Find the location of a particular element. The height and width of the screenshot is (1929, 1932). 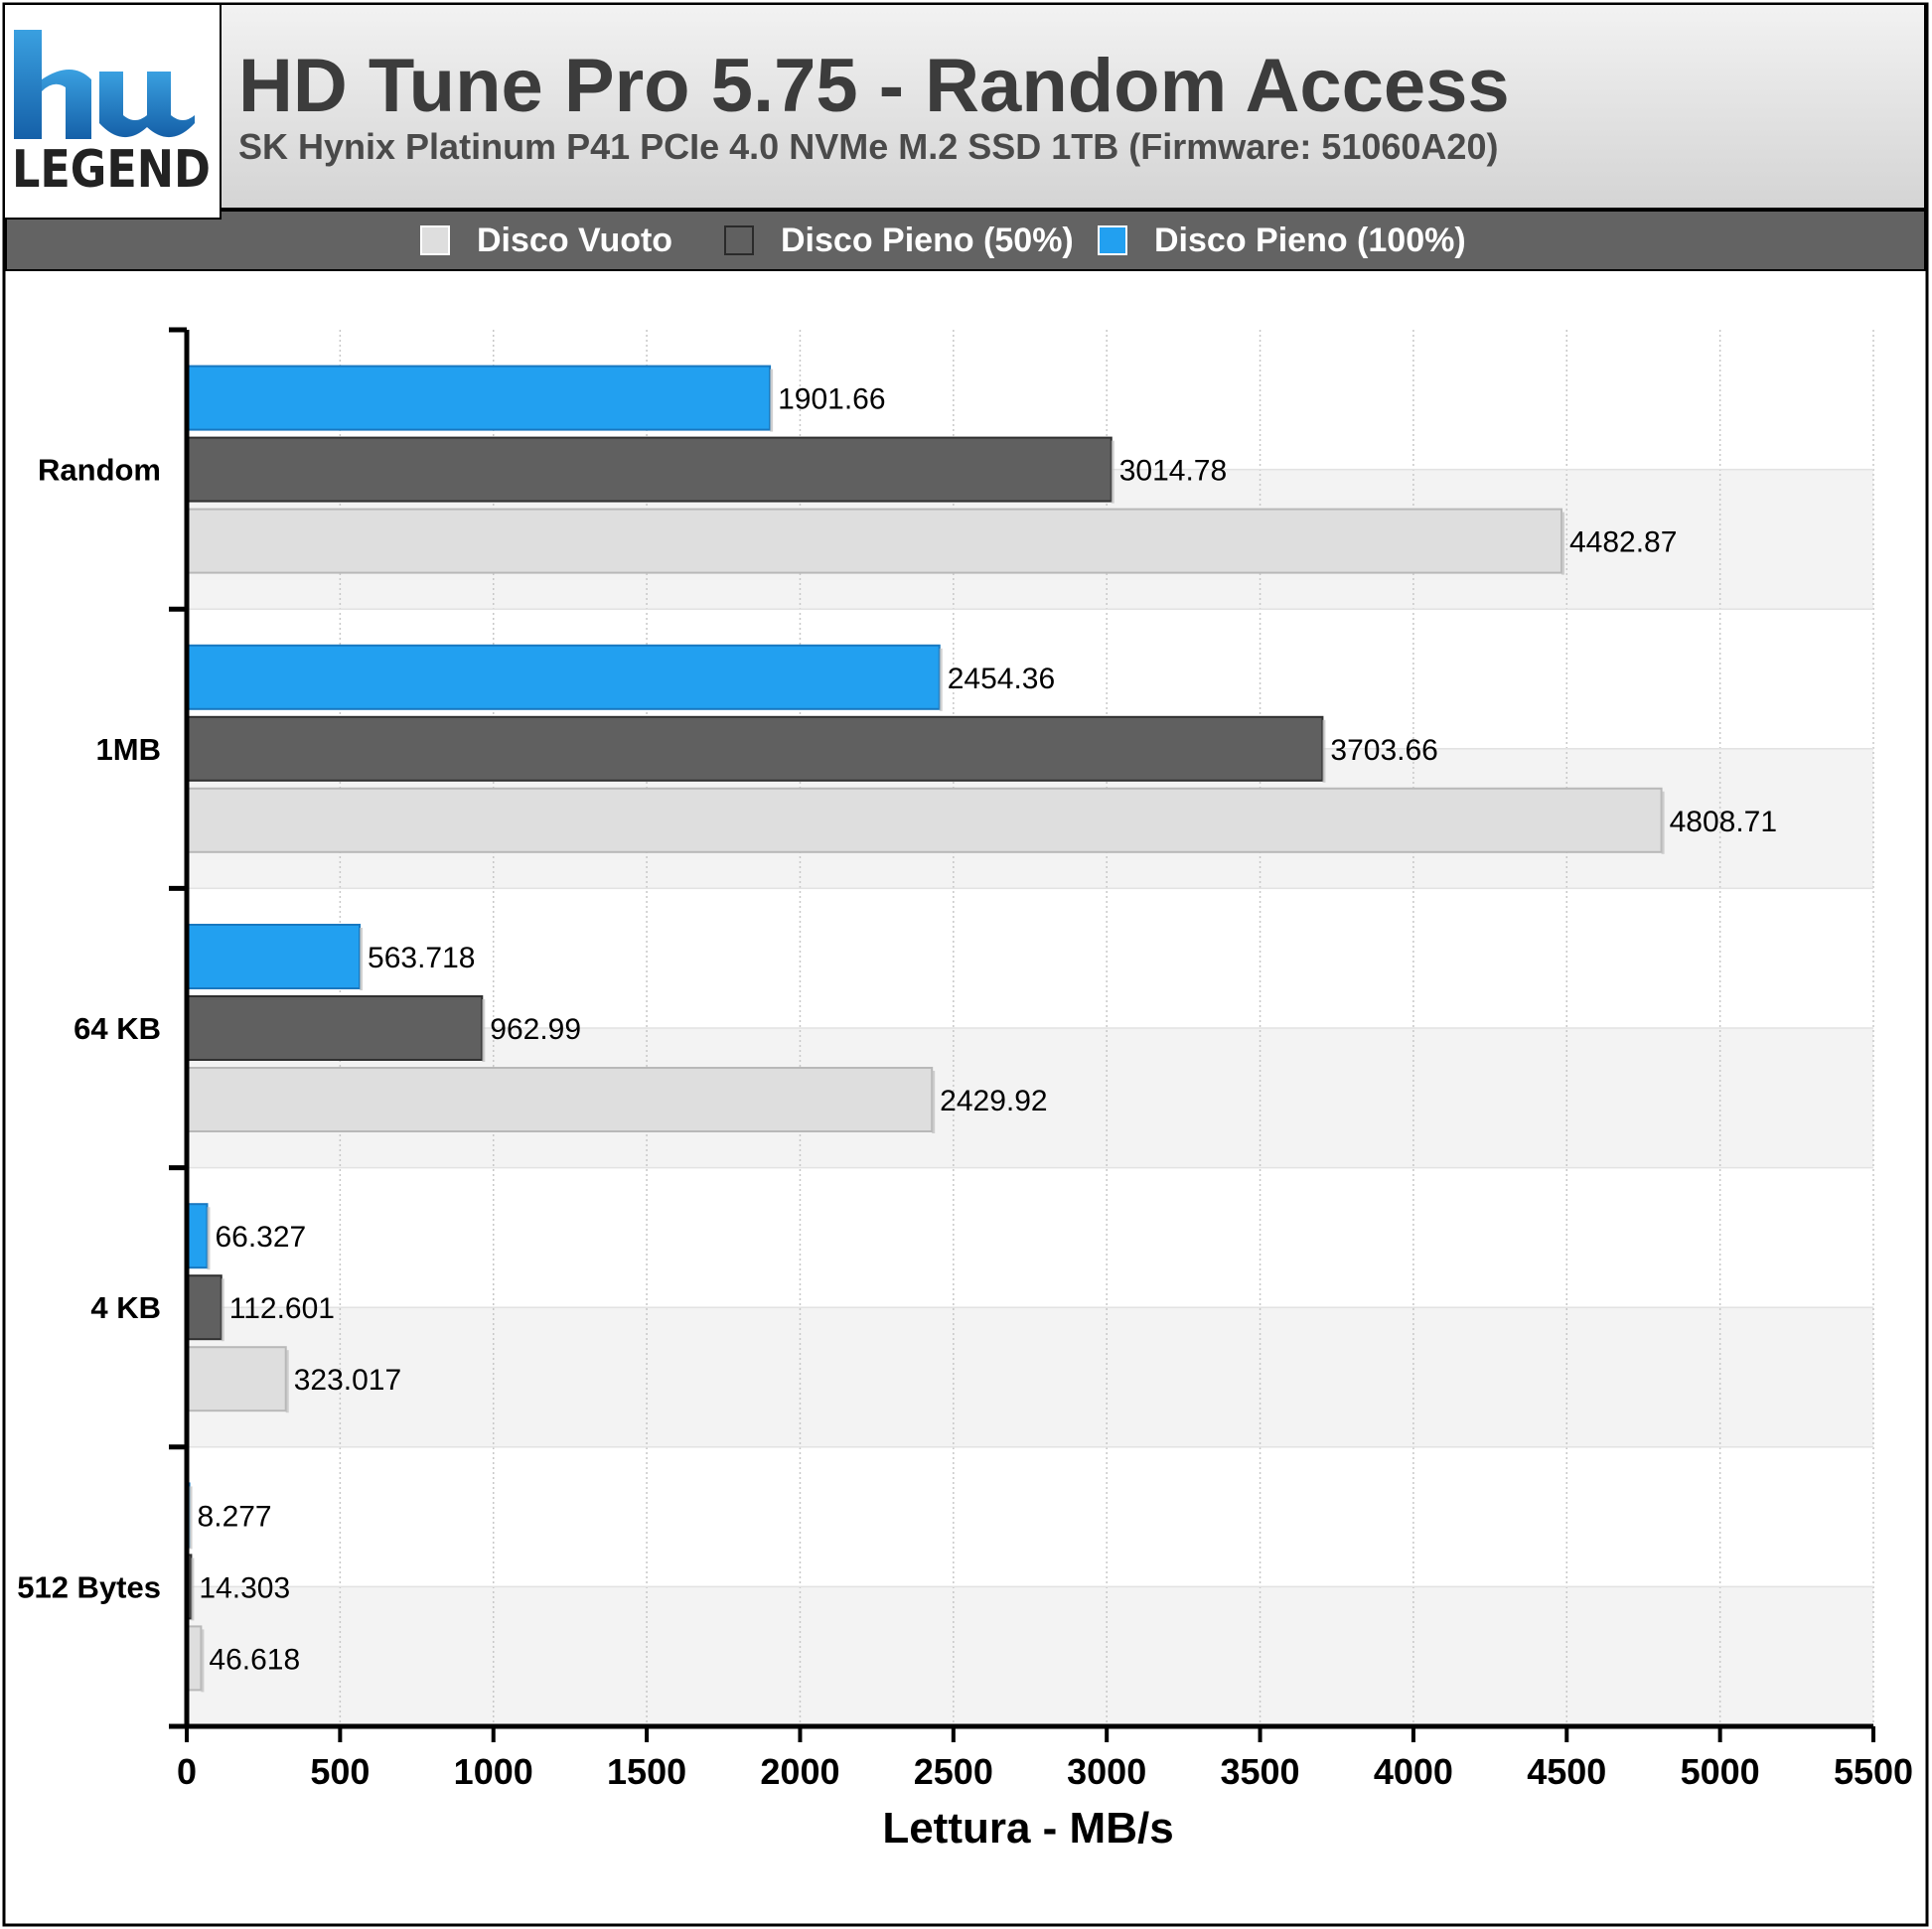

x-tick-label: 0 is located at coordinates (187, 1772).